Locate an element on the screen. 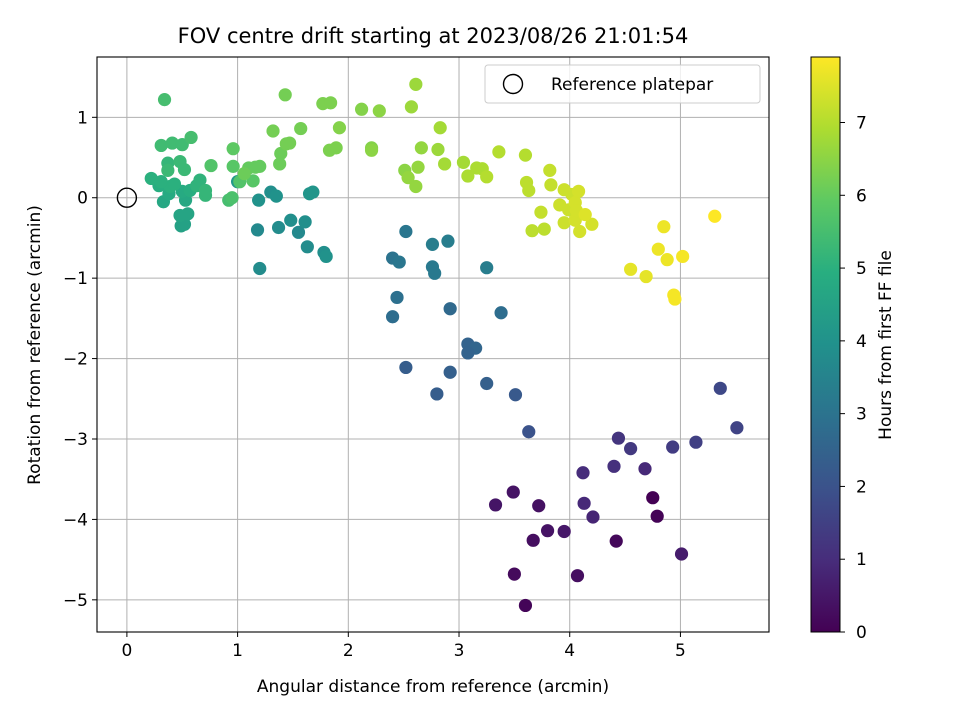 The image size is (960, 720). x-tick-label: 1 is located at coordinates (237, 651).